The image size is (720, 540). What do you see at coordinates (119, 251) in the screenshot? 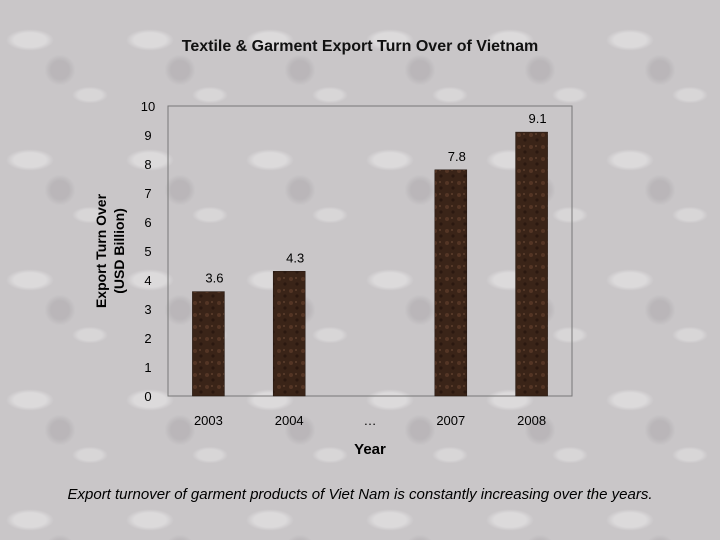
I see `y-axis-label-line2: (USD Billion)` at bounding box center [119, 251].